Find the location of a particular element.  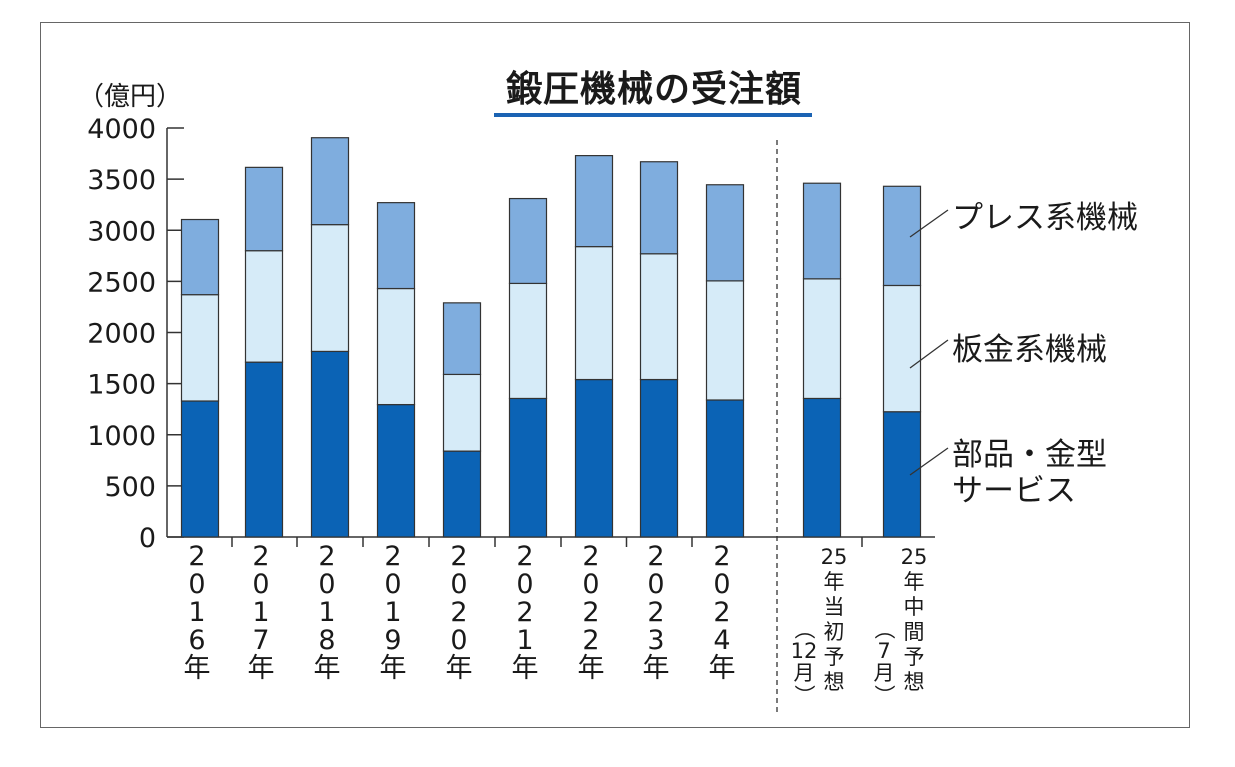

x-label-char: 間 is located at coordinates (914, 632).